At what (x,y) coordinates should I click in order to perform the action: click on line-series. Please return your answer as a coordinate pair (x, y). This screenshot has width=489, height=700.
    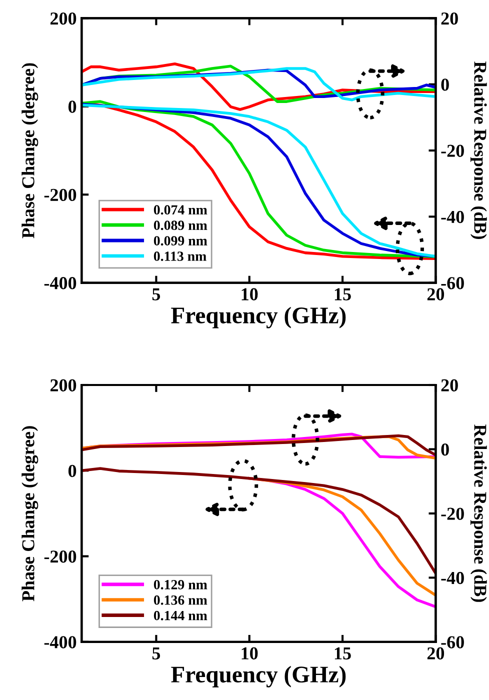
    Looking at the image, I should click on (259, 521).